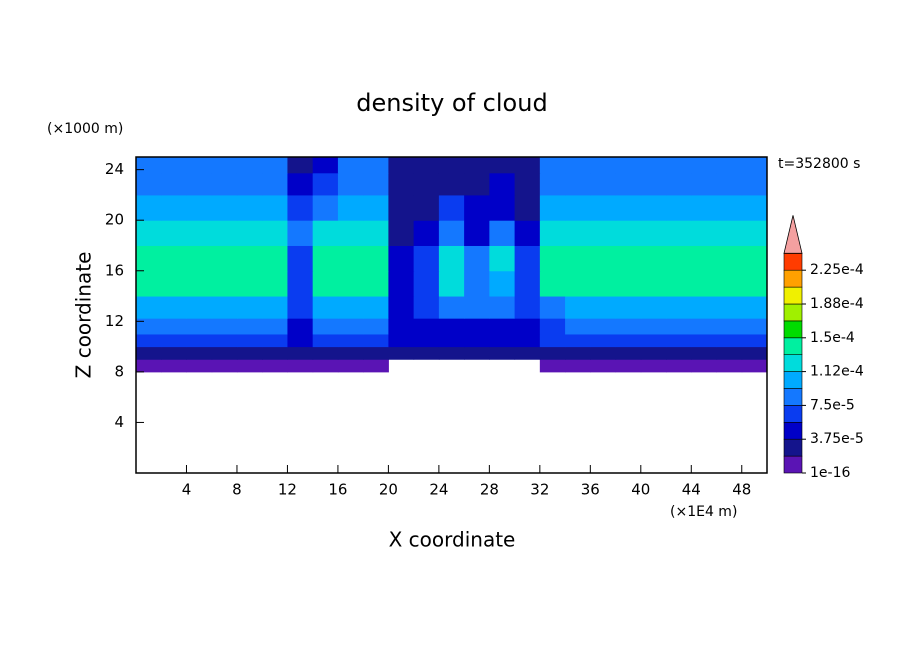  What do you see at coordinates (388, 490) in the screenshot?
I see `x-tick-label: 20` at bounding box center [388, 490].